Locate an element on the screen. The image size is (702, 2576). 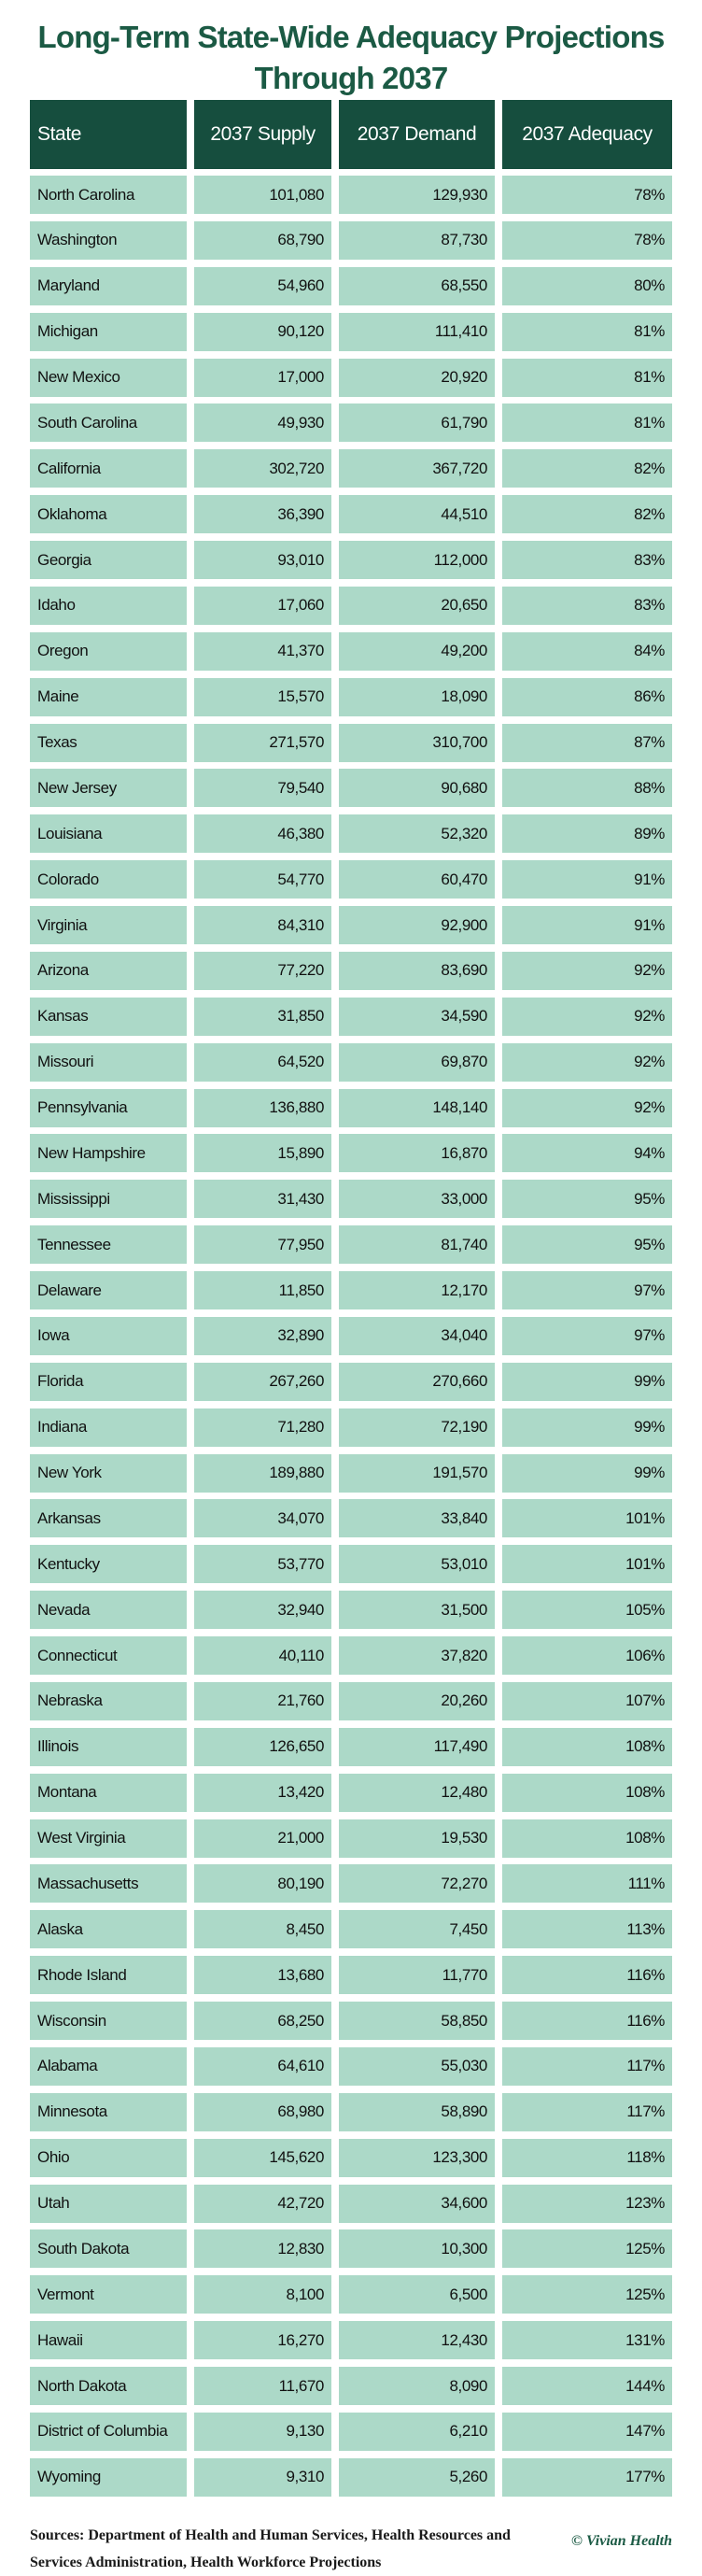
state-cell: Louisiana is located at coordinates (108, 834).